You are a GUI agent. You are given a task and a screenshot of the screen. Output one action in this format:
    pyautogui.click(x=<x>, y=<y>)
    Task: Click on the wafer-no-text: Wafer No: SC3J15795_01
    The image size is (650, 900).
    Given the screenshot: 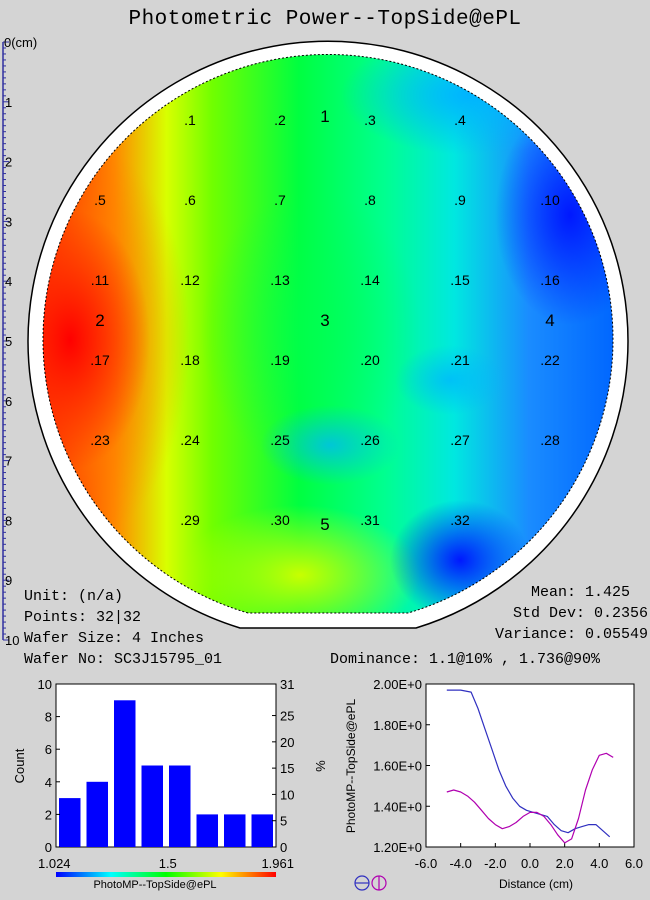 What is the action you would take?
    pyautogui.click(x=123, y=659)
    